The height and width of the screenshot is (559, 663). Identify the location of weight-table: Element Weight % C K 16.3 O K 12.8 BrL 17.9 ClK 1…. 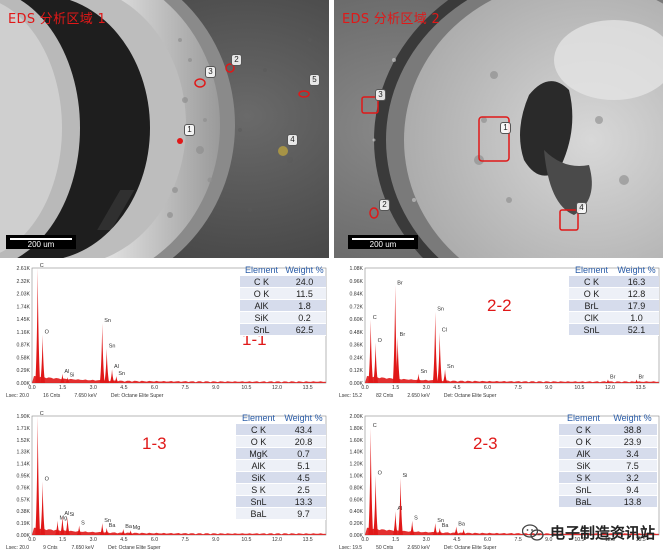
(614, 300).